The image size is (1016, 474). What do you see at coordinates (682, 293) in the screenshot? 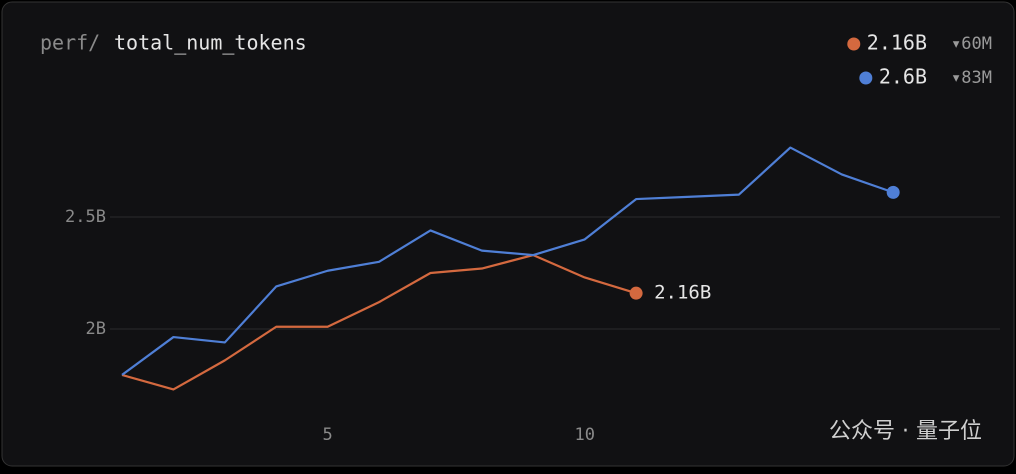
I see `end-label: 2.16B` at bounding box center [682, 293].